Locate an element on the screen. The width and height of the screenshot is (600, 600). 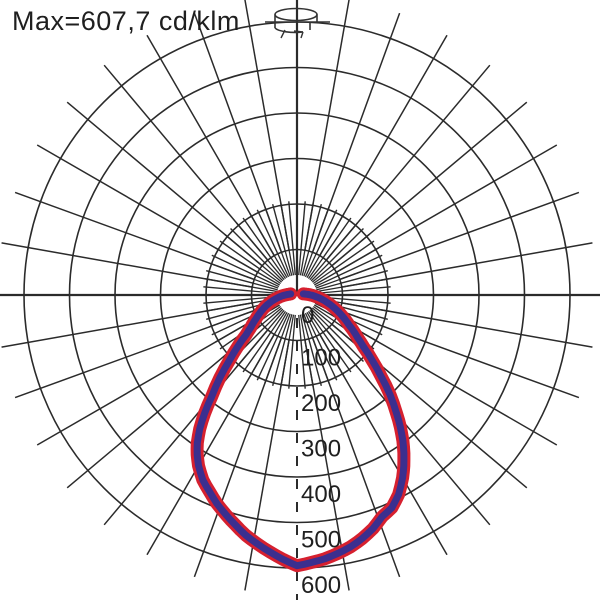
max-value-label: Max=607,7 cd/klm is located at coordinates (126, 21).